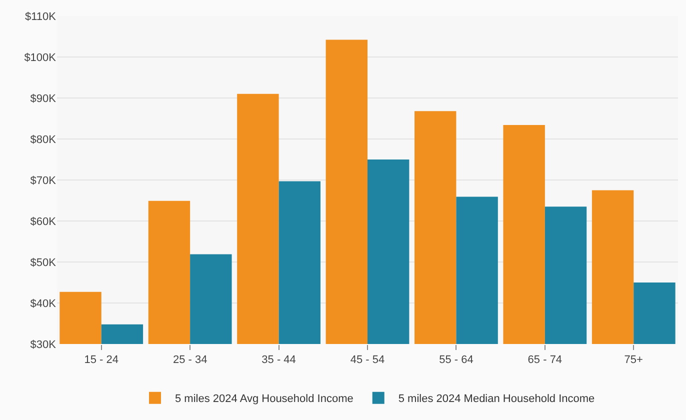 The width and height of the screenshot is (686, 420). What do you see at coordinates (43, 304) in the screenshot?
I see `y-tick-label: $40K` at bounding box center [43, 304].